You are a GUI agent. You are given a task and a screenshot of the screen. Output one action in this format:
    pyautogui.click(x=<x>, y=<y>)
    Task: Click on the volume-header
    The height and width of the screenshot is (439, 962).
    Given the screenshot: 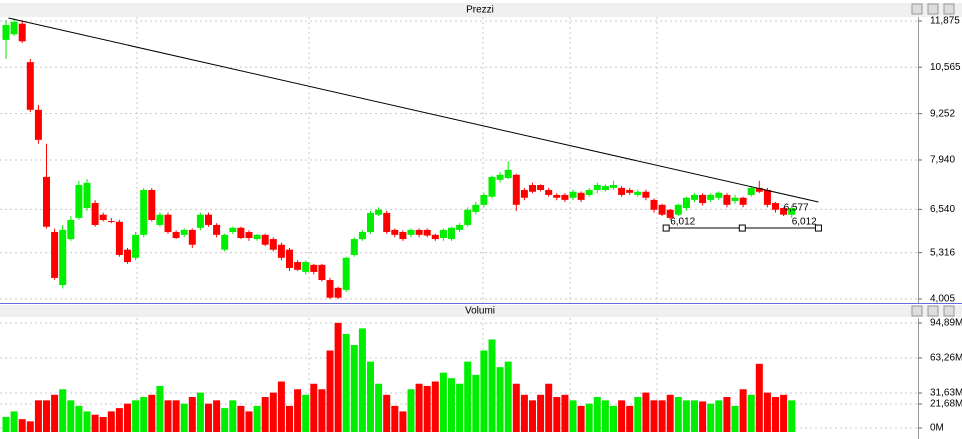 What is the action you would take?
    pyautogui.click(x=481, y=311)
    